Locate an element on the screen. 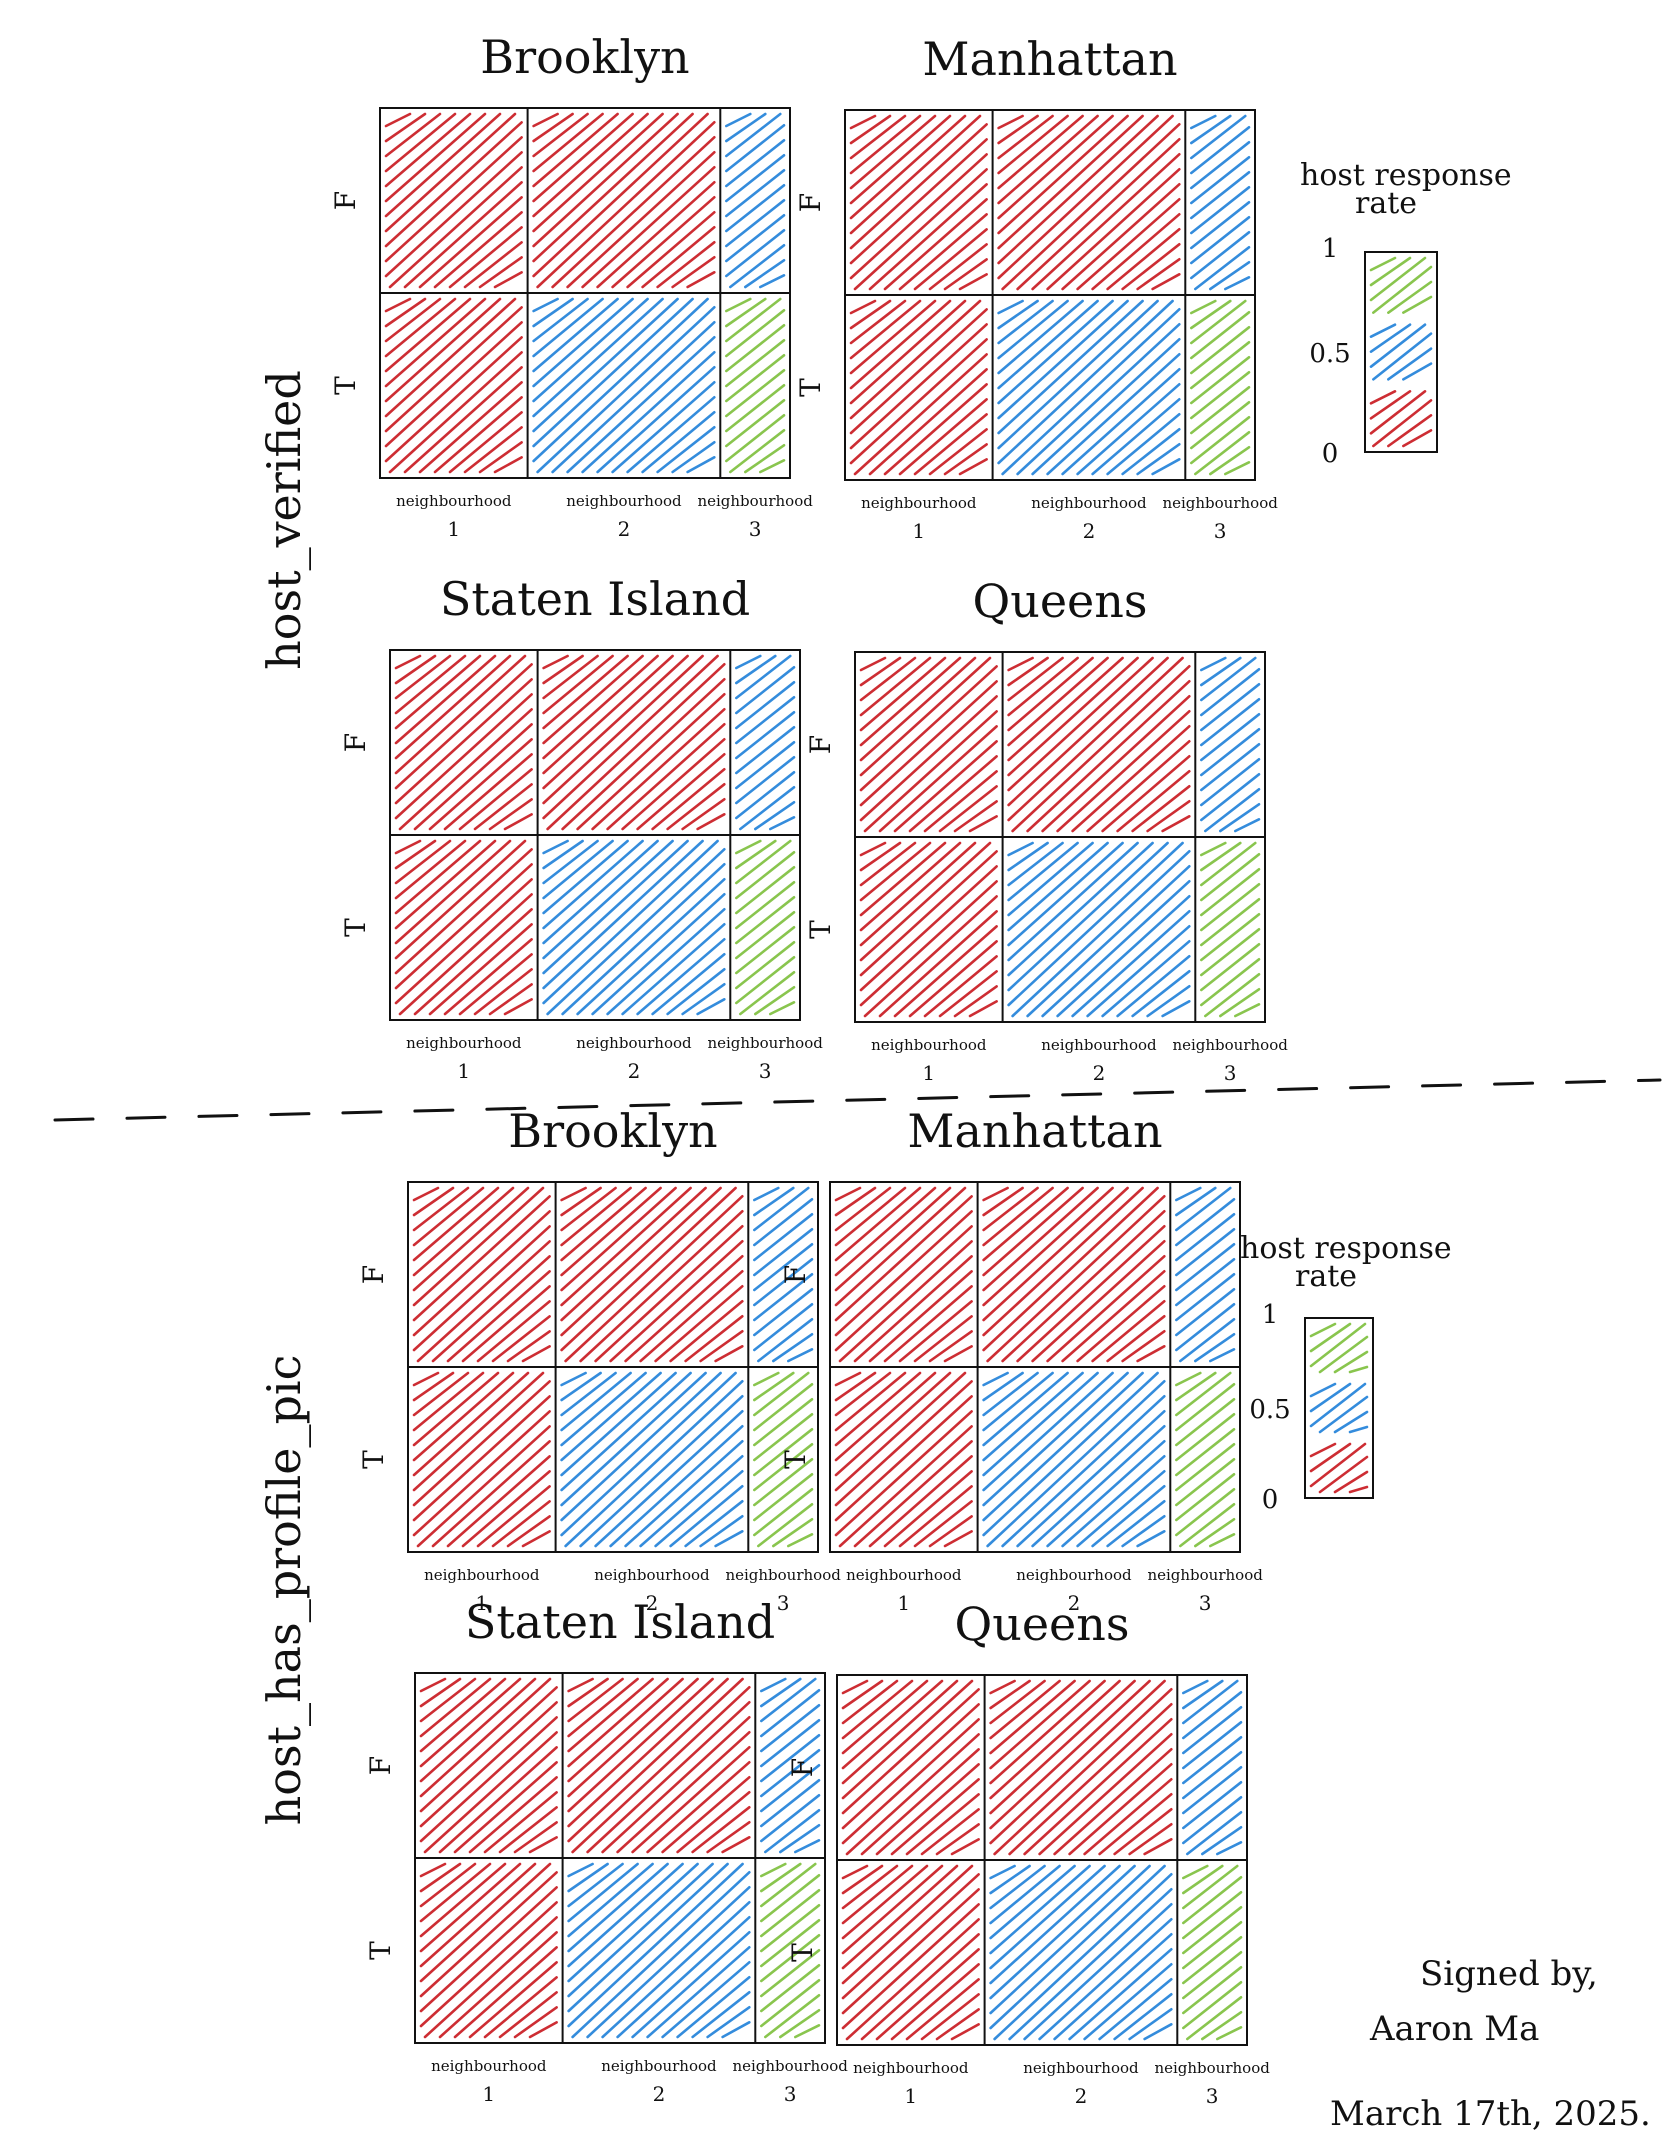  legend-band-blue is located at coordinates (1339, 1408).